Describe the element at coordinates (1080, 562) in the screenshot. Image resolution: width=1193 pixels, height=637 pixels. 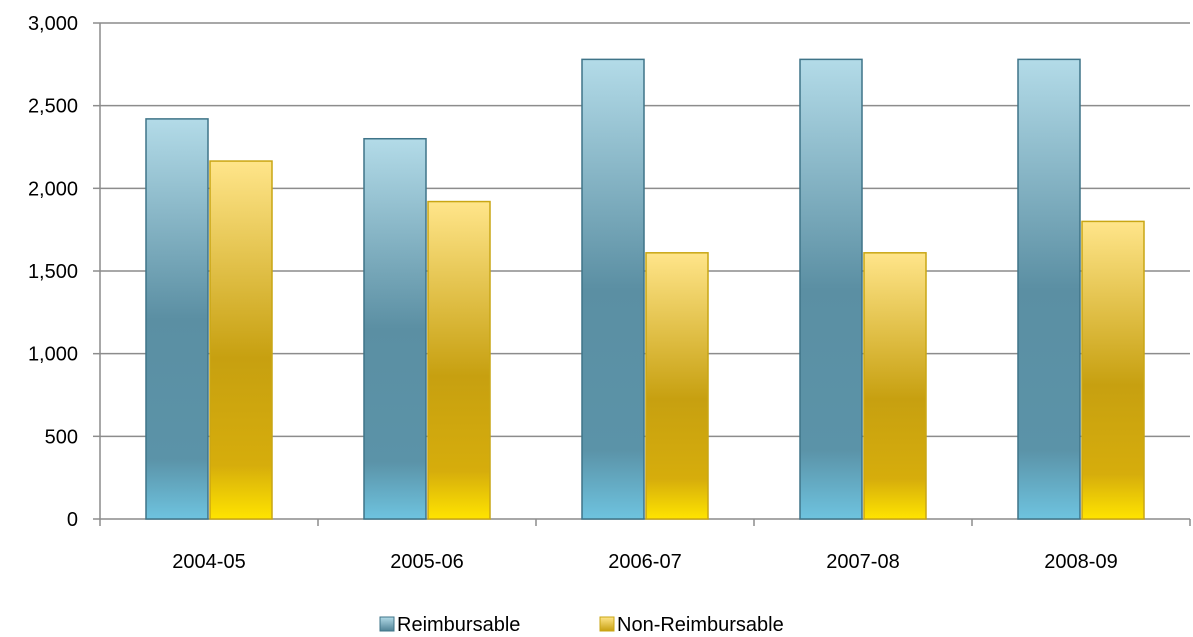
I see `x-tick-label: 2008-09` at that location.